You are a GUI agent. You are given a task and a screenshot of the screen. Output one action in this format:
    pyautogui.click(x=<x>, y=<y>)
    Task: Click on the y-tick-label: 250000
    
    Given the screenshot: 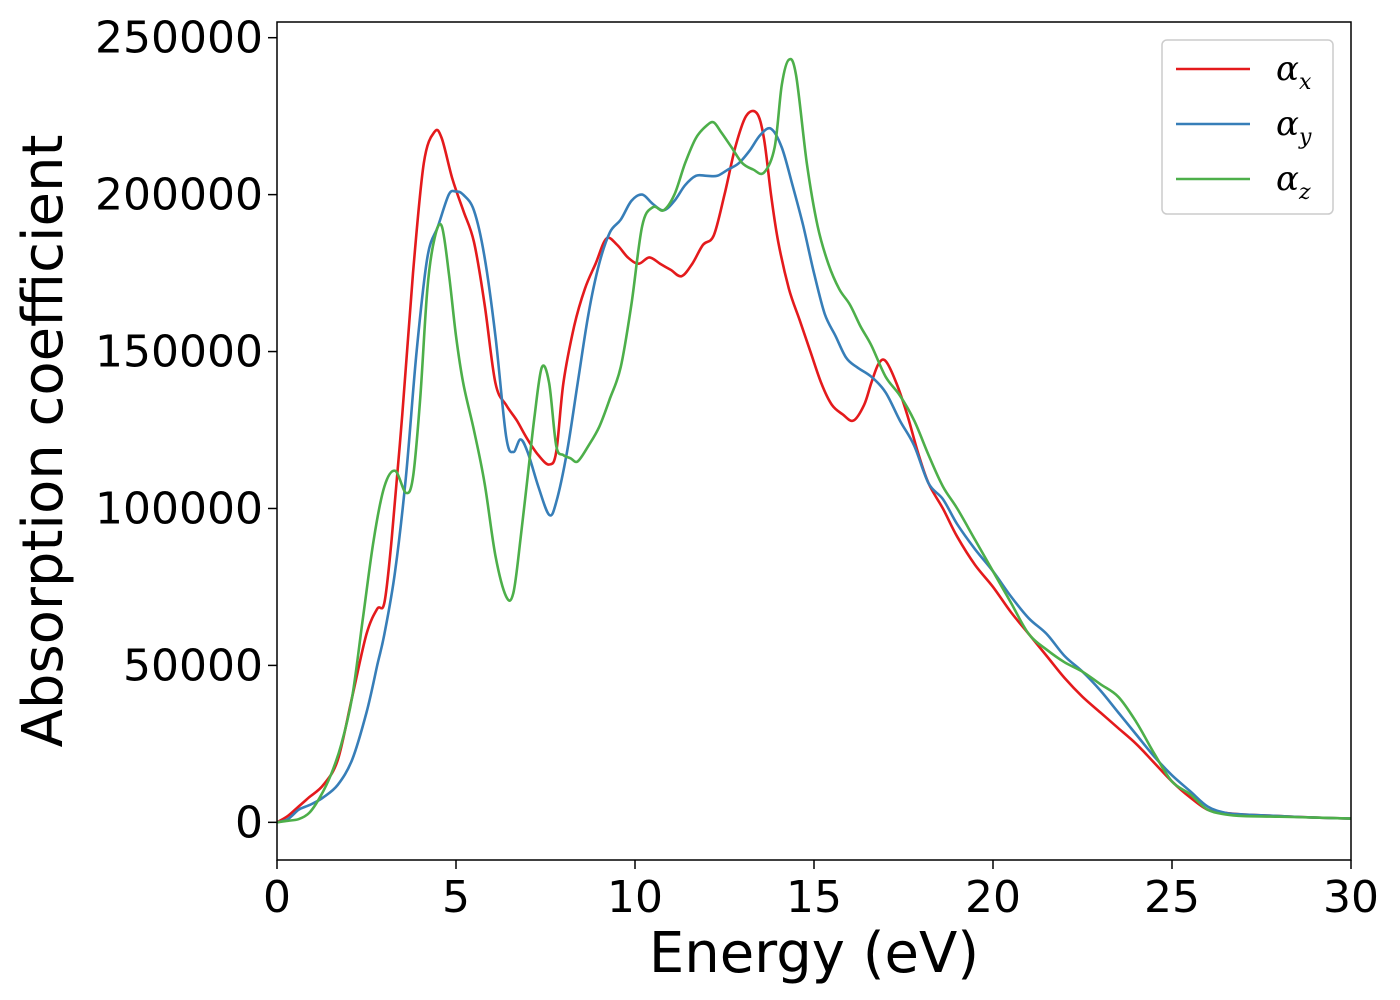 What is the action you would take?
    pyautogui.click(x=179, y=38)
    